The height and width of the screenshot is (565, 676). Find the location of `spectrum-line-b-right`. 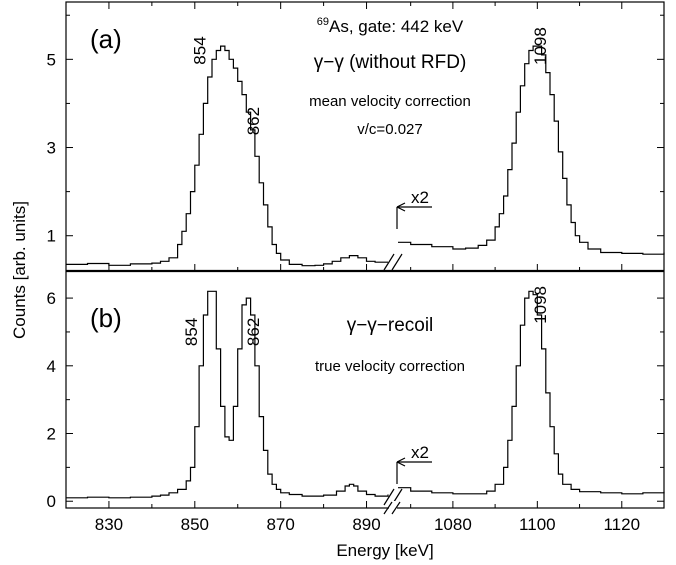

spectrum-line-b-right is located at coordinates (531, 392).